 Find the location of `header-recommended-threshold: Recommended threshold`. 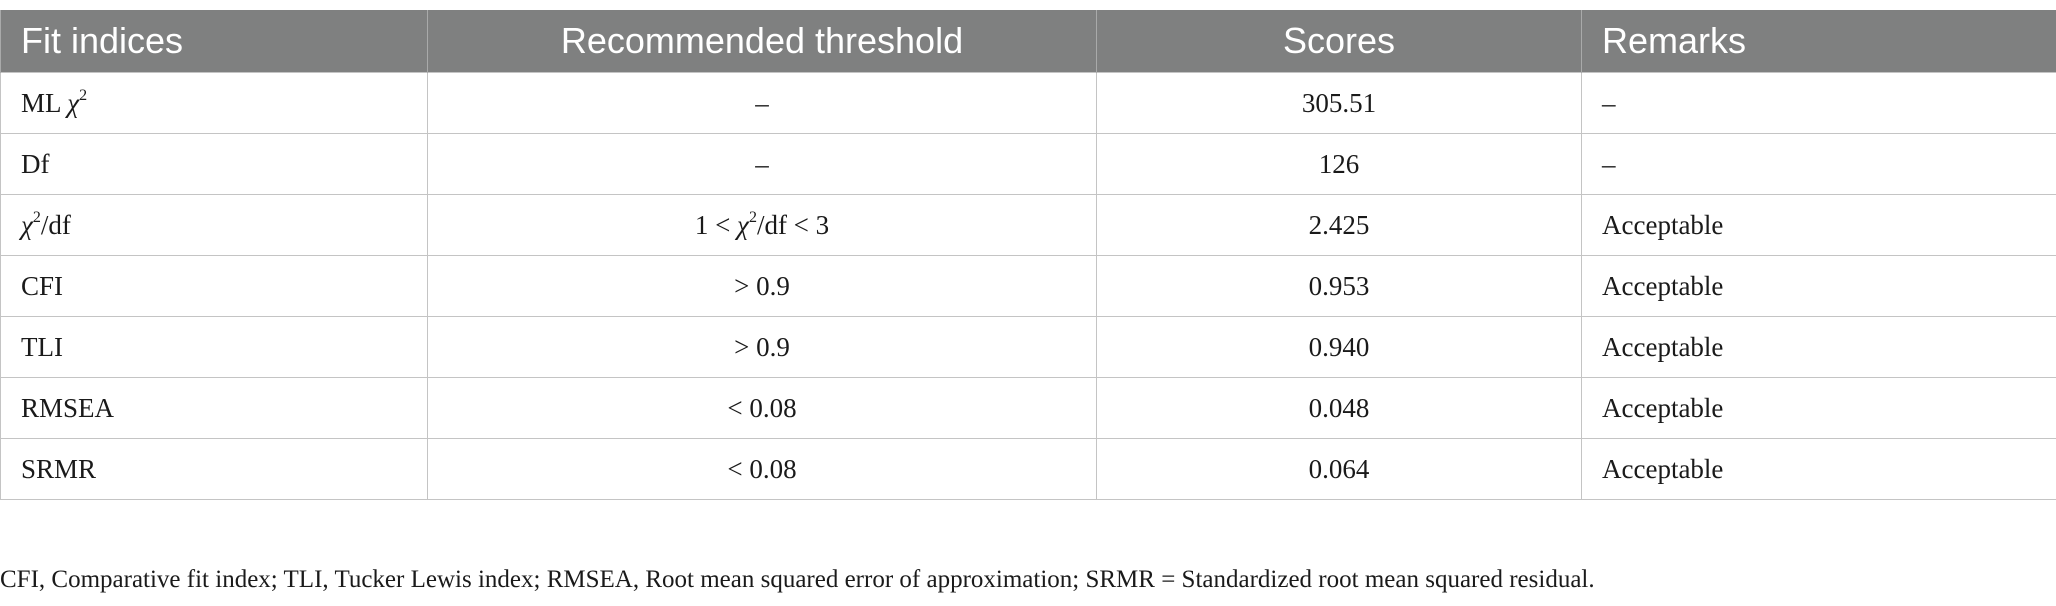

header-recommended-threshold: Recommended threshold is located at coordinates (762, 41).